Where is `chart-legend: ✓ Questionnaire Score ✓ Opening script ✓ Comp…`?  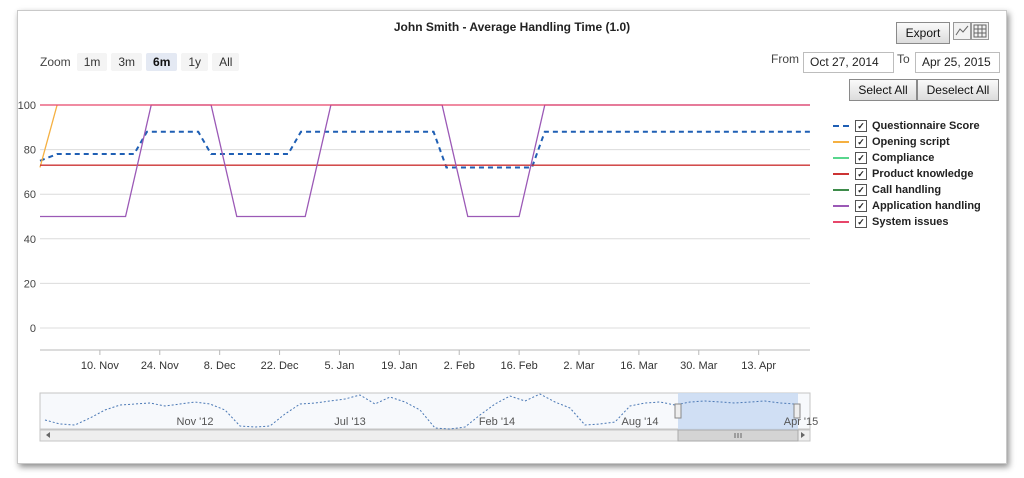 chart-legend: ✓ Questionnaire Score ✓ Opening script ✓ Comp… is located at coordinates (907, 174).